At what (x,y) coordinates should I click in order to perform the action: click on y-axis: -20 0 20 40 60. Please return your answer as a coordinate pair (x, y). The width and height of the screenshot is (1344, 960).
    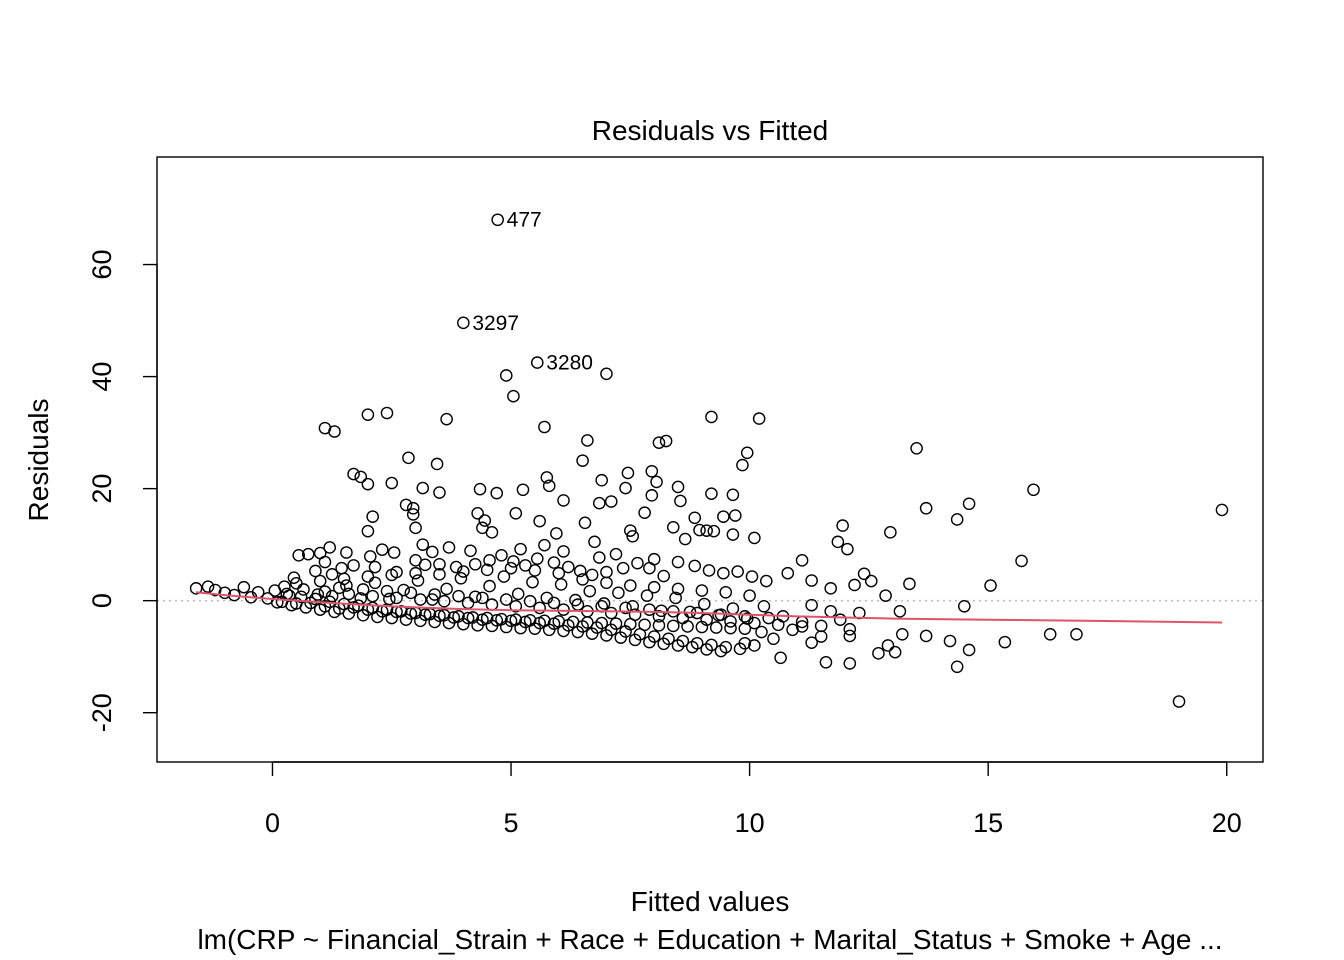
    Looking at the image, I should click on (122, 491).